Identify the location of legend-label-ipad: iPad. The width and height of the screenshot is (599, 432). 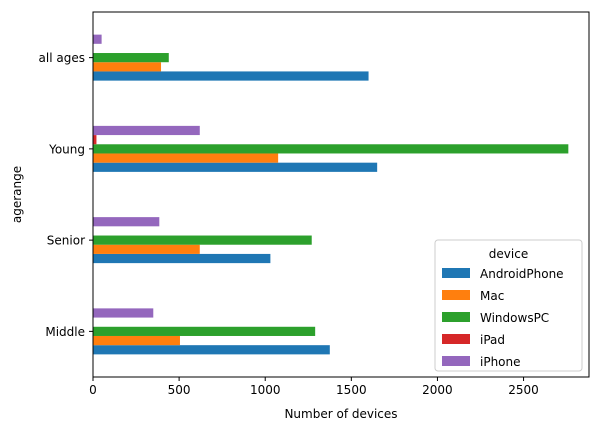
(492, 340).